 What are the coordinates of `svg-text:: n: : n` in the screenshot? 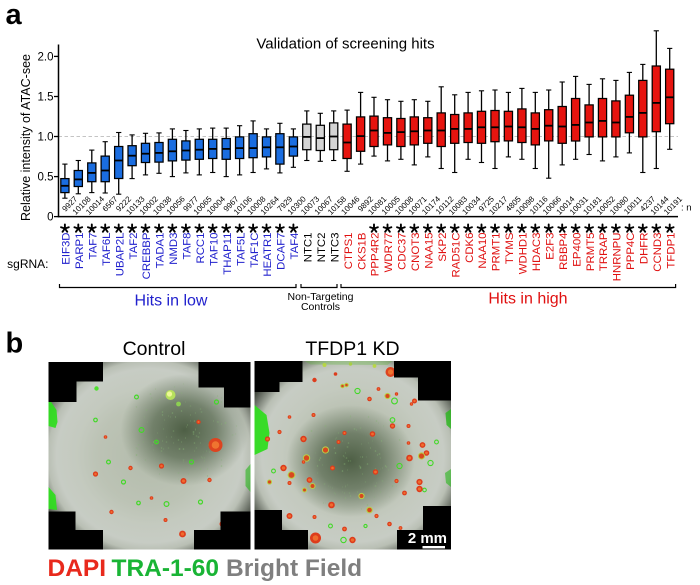 It's located at (686, 208).